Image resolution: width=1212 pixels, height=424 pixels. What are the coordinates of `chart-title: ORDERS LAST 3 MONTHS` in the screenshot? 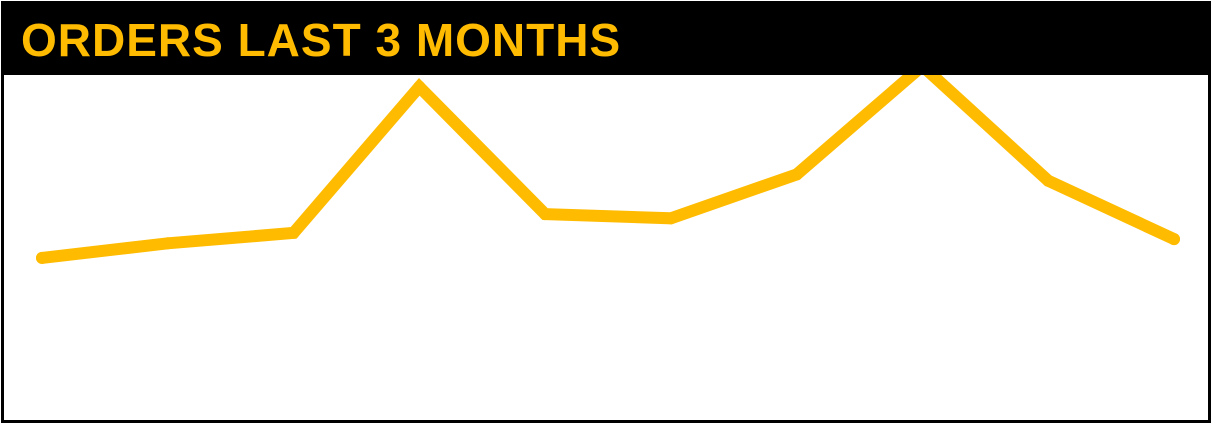 It's located at (321, 40).